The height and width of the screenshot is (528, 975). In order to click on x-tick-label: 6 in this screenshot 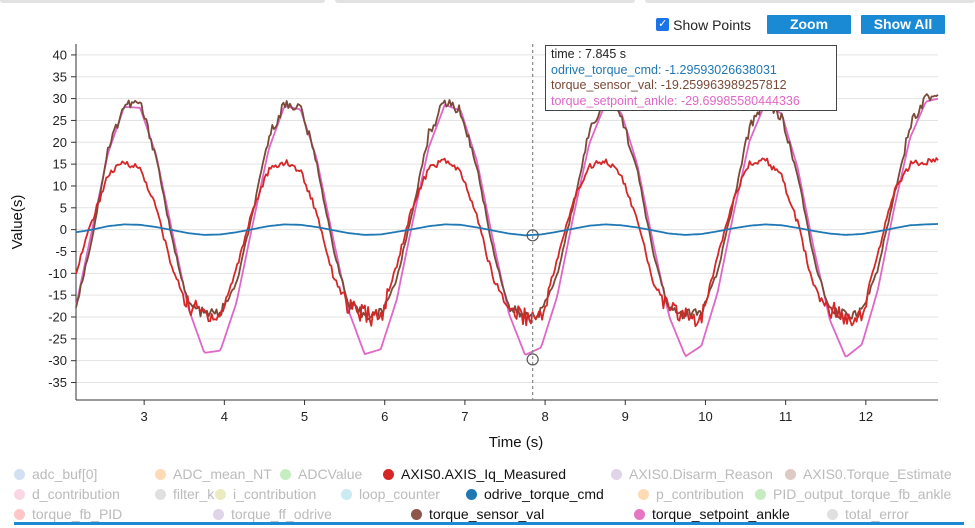, I will do `click(384, 416)`.